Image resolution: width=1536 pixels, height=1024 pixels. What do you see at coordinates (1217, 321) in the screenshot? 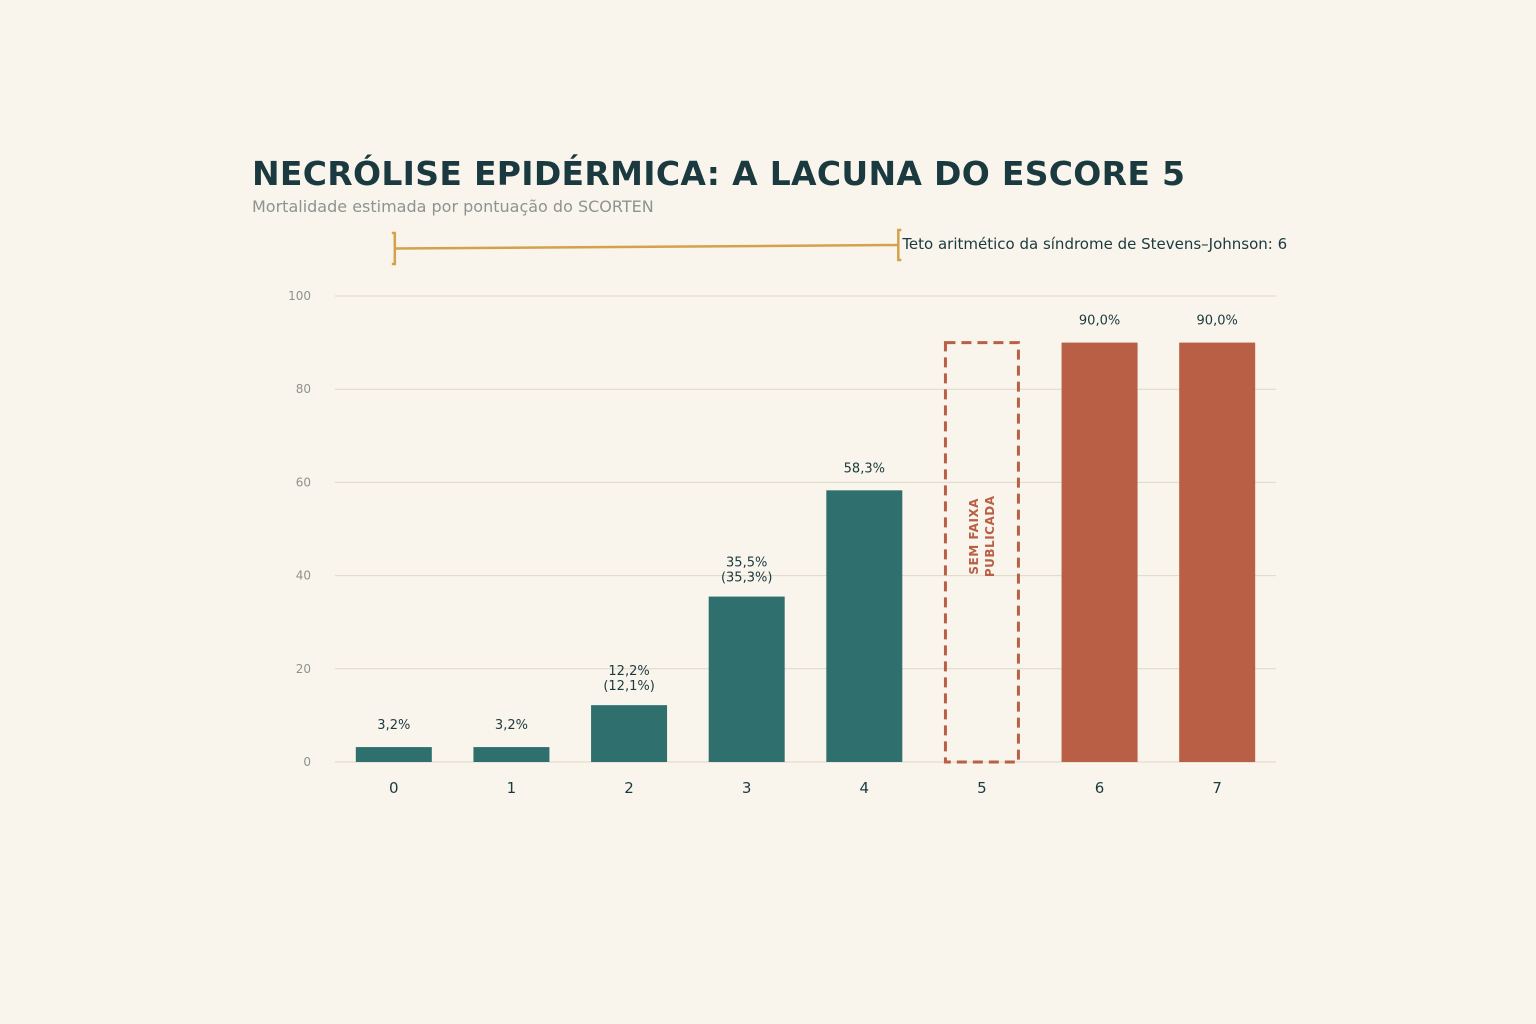
I see `value-label-7: 90,0%` at bounding box center [1217, 321].